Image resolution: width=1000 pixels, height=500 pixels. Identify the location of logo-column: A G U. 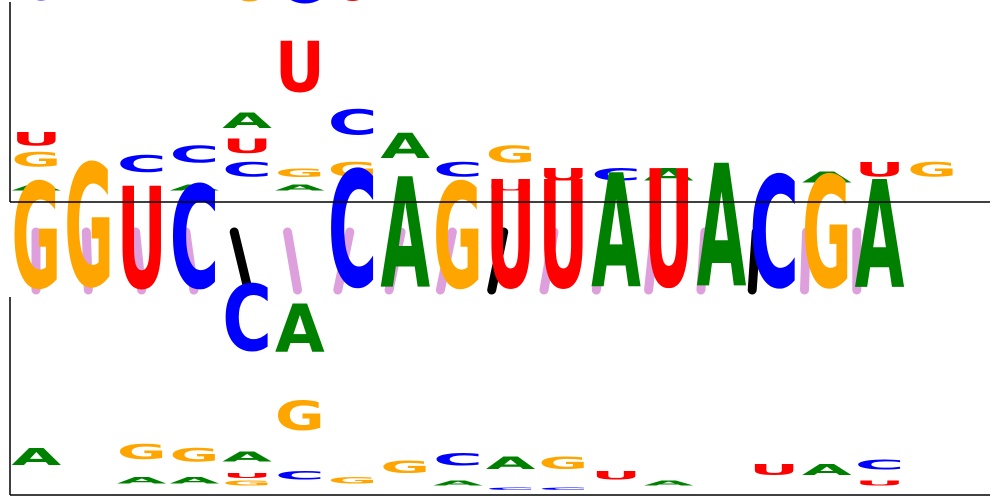
(142, 322).